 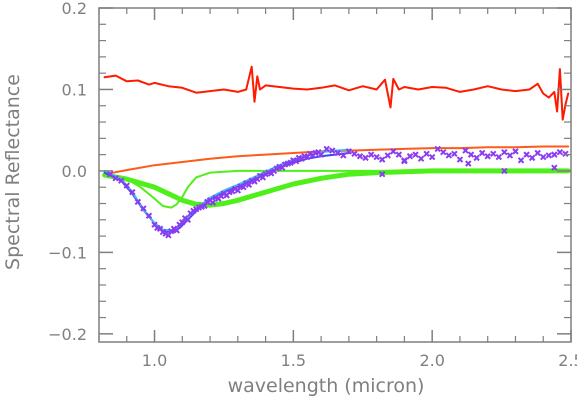 I want to click on y-tick-label: 0.2, so click(x=74, y=9).